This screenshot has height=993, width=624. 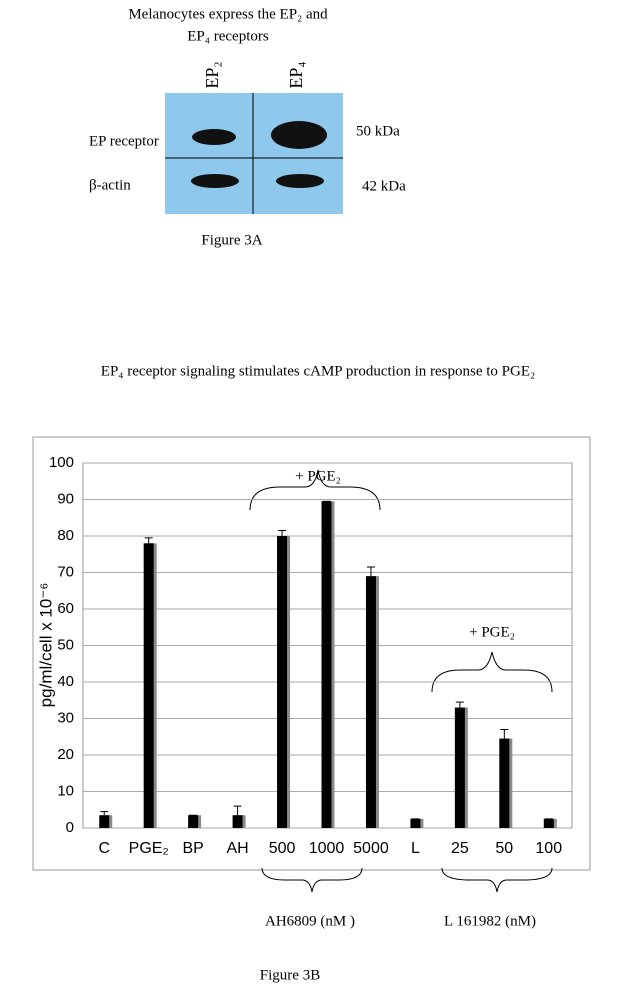 What do you see at coordinates (65, 717) in the screenshot?
I see `y-tick-label: 30` at bounding box center [65, 717].